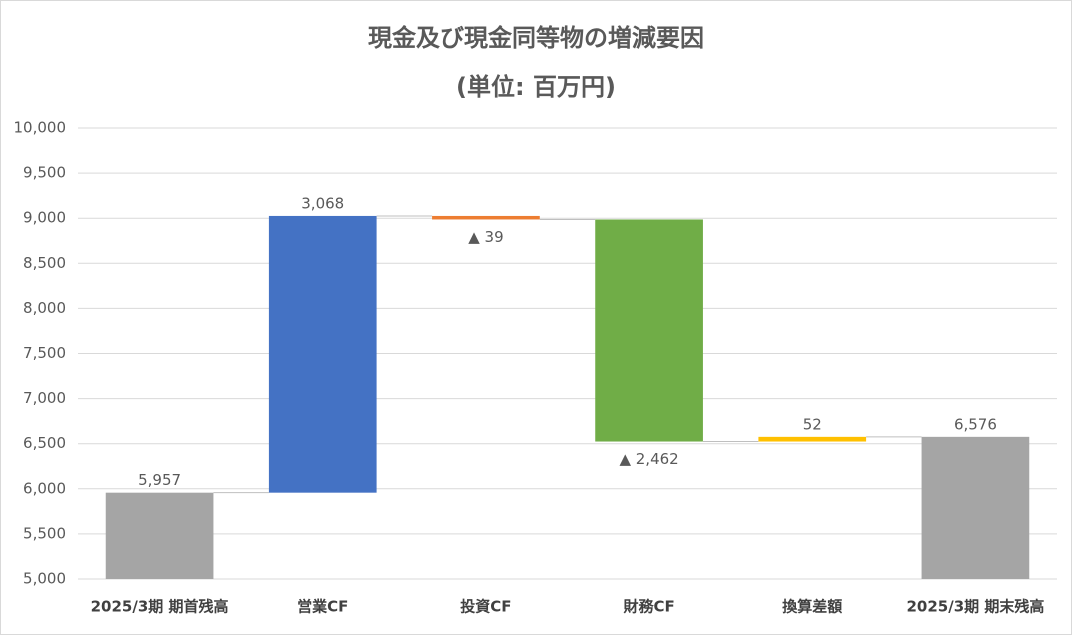  What do you see at coordinates (44, 353) in the screenshot?
I see `y-tick-label: 7,500` at bounding box center [44, 353].